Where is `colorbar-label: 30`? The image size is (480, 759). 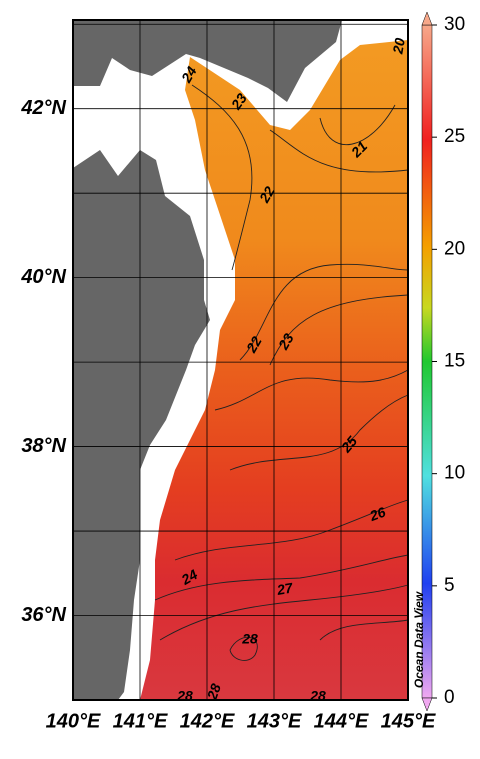 colorbar-label: 30 is located at coordinates (454, 24).